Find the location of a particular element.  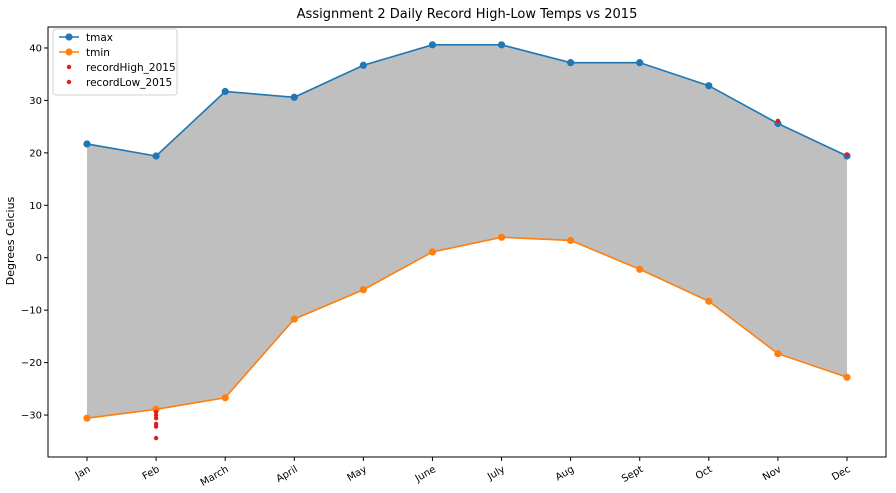

legend-entry-tmin: tmin is located at coordinates (84, 53).